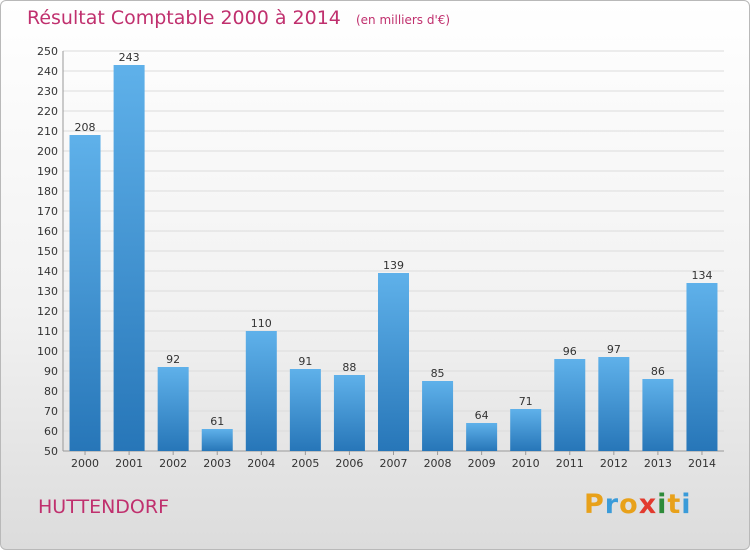 The width and height of the screenshot is (750, 550). Describe the element at coordinates (393, 362) in the screenshot. I see `bar-2007` at that location.